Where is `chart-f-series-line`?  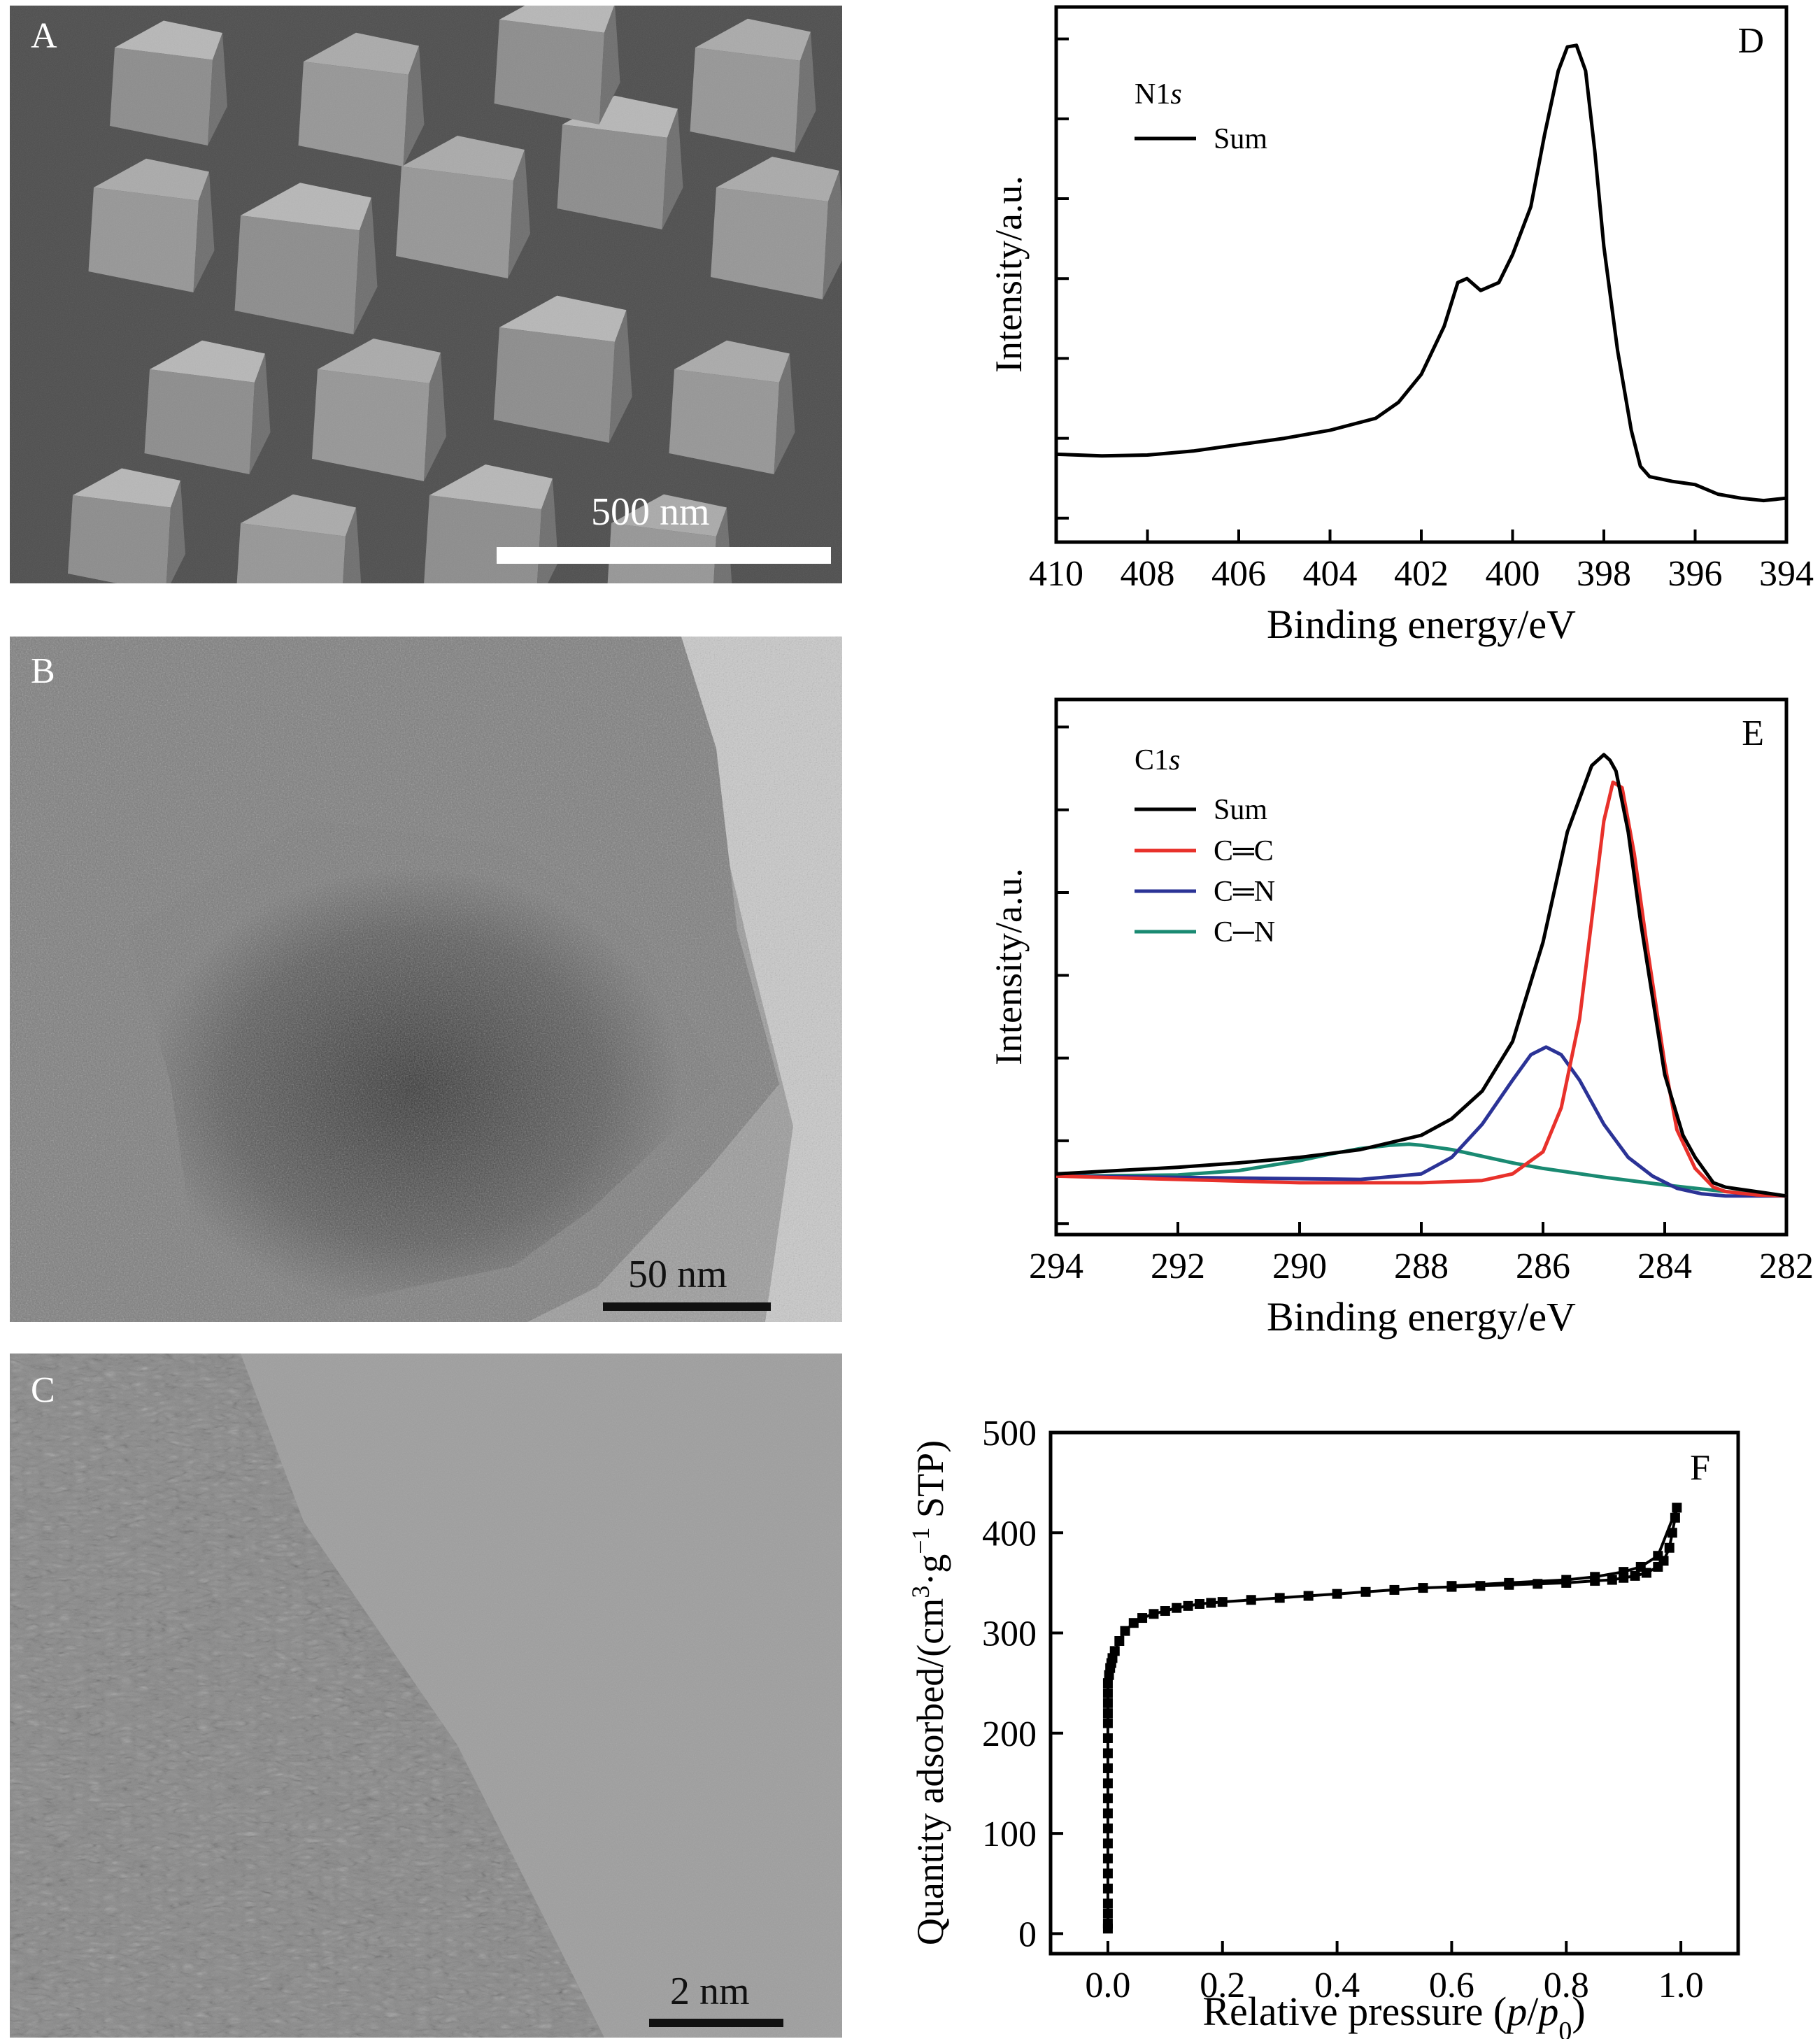
chart-f-series-line is located at coordinates (1392, 1717).